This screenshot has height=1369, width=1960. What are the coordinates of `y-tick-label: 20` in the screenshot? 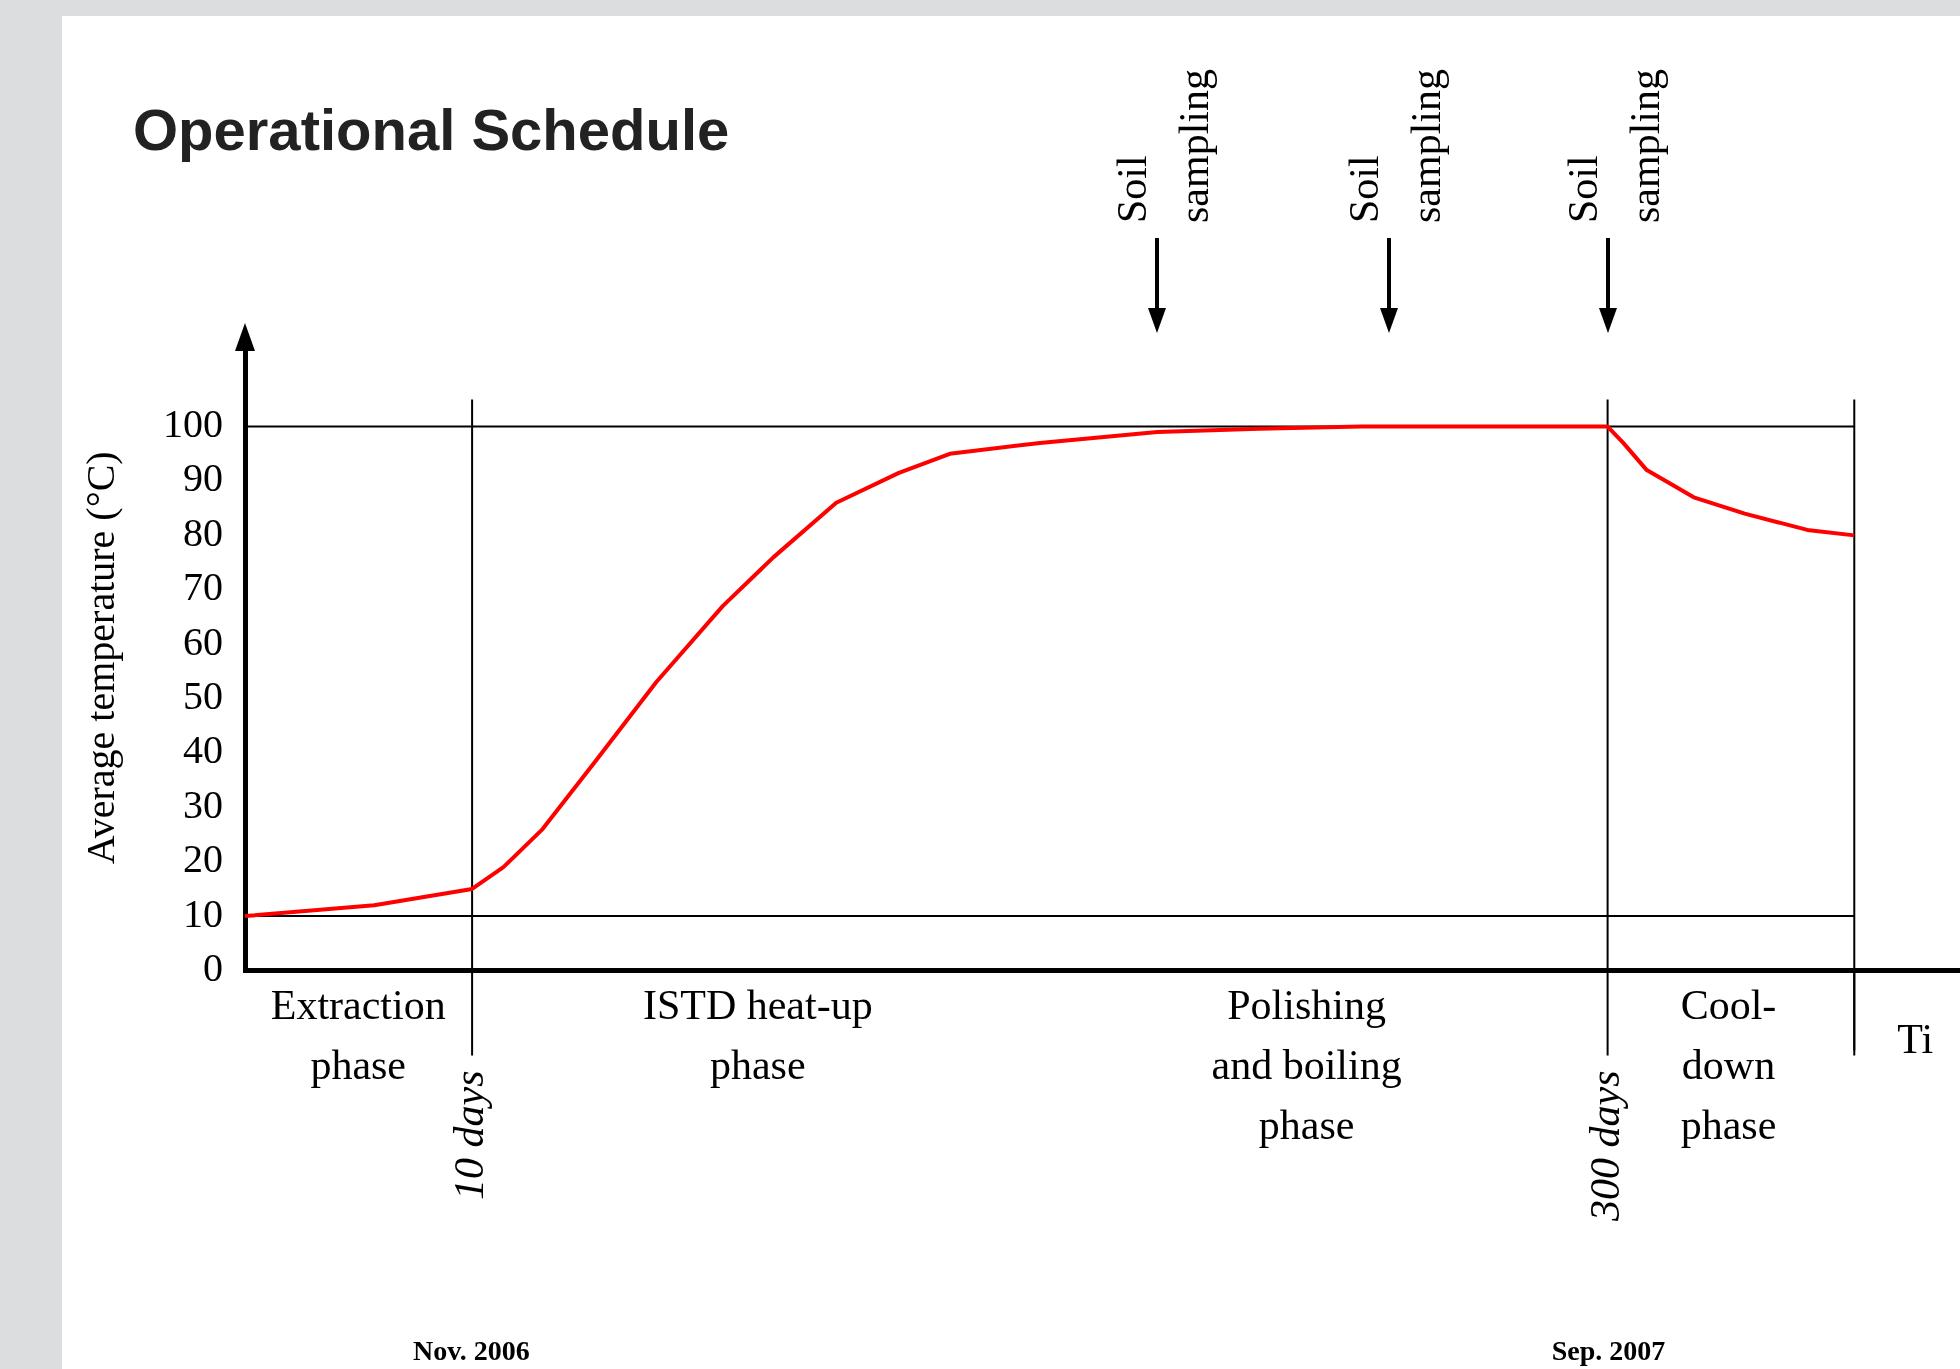 It's located at (203, 859).